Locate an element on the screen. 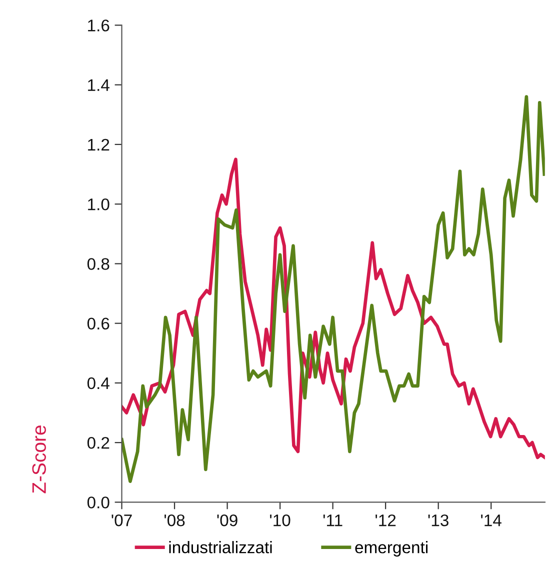  x-tick-label: '09 is located at coordinates (227, 520).